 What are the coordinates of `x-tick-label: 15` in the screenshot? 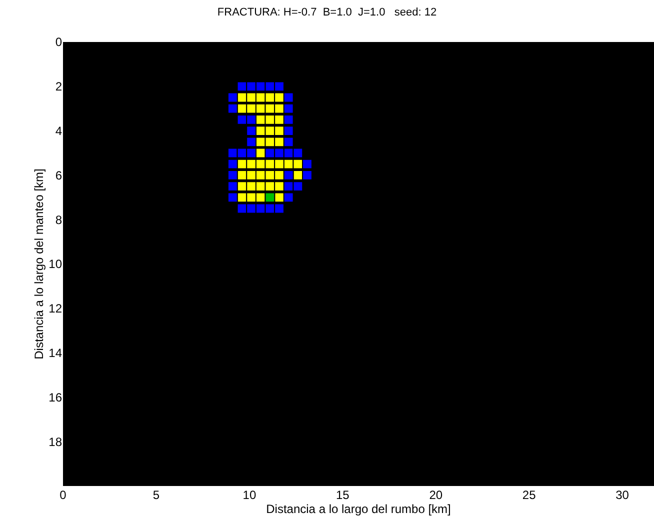 It's located at (343, 495).